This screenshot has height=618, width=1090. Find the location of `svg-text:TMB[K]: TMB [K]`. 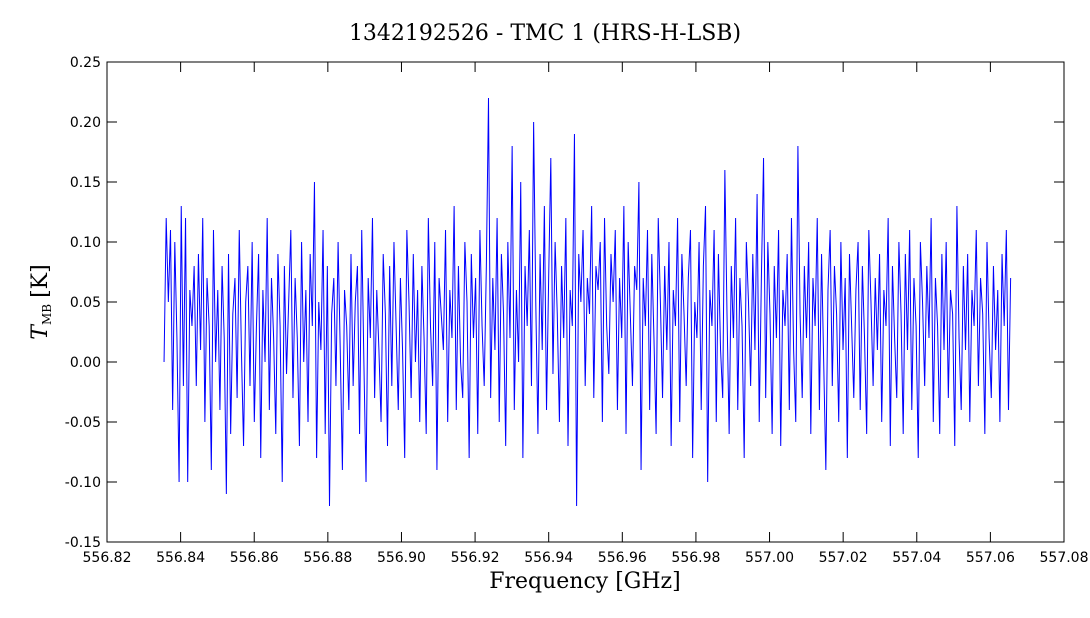

svg-text:TMB[K]: TMB [K] is located at coordinates (41, 301).